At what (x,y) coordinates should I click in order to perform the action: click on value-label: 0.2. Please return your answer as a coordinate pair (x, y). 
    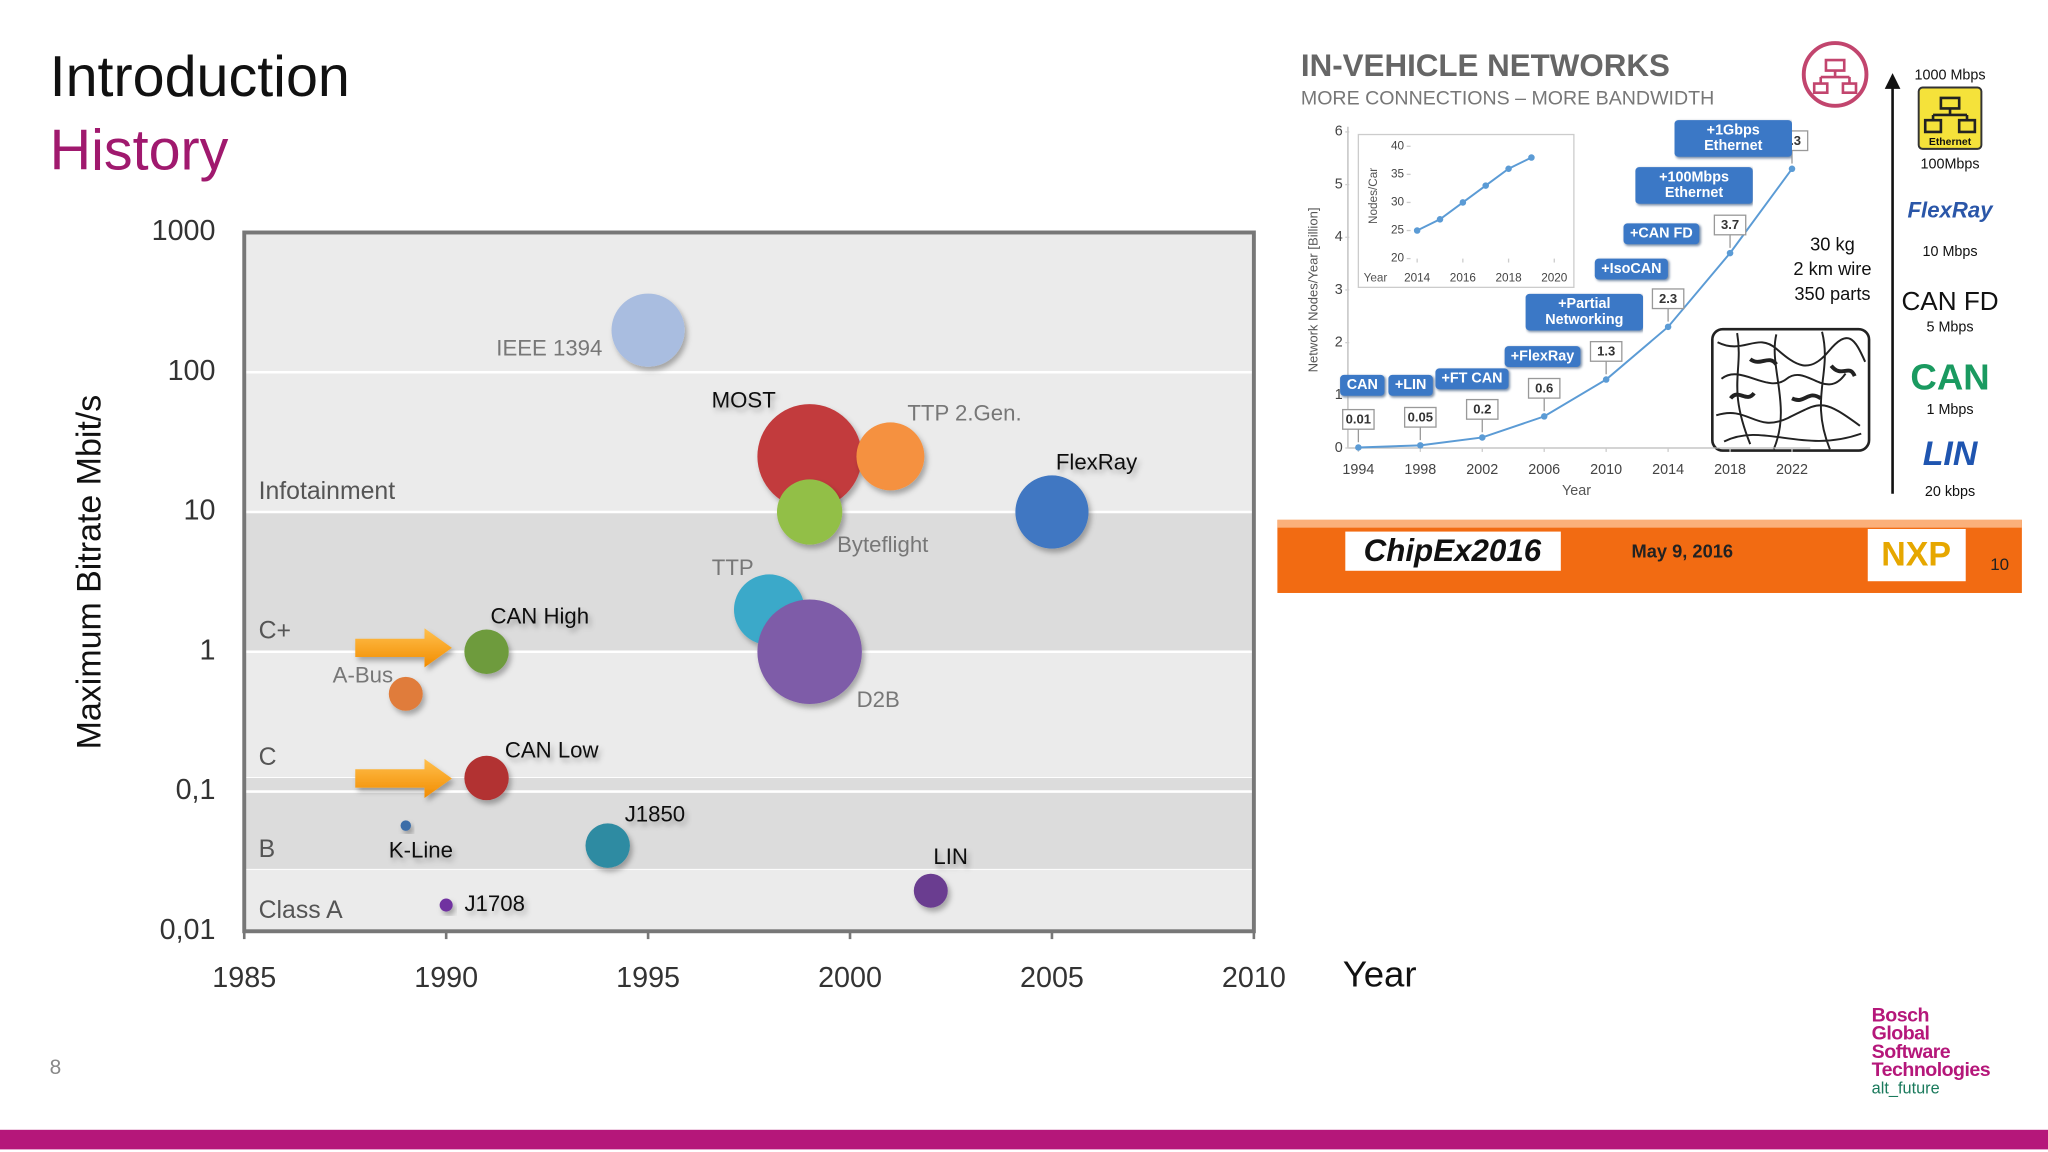
    Looking at the image, I should click on (1482, 408).